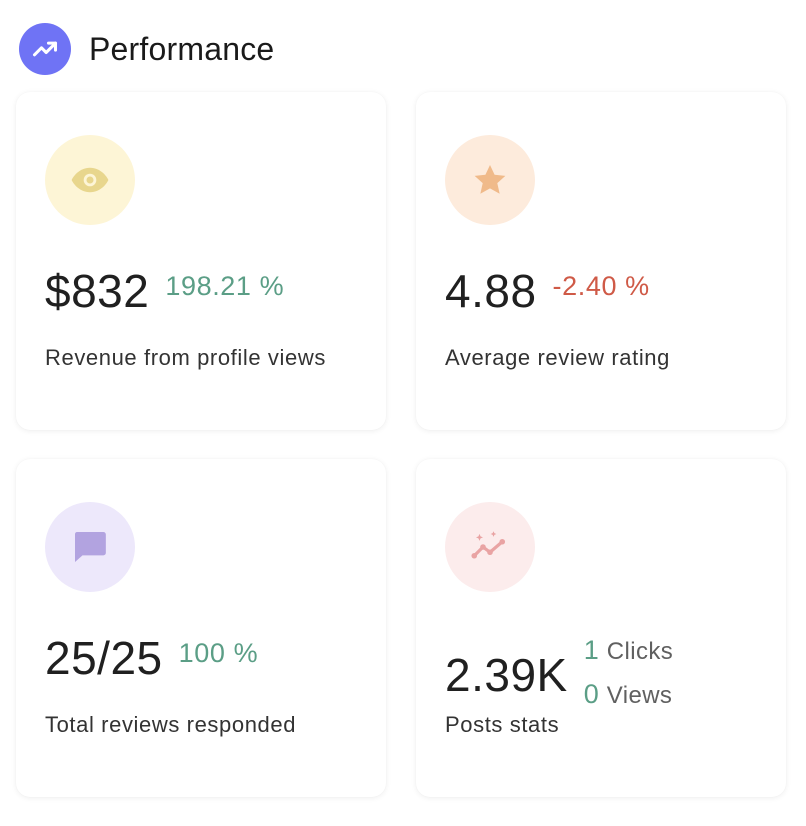  What do you see at coordinates (164, 291) in the screenshot?
I see `value-row: $832 198.21 %` at bounding box center [164, 291].